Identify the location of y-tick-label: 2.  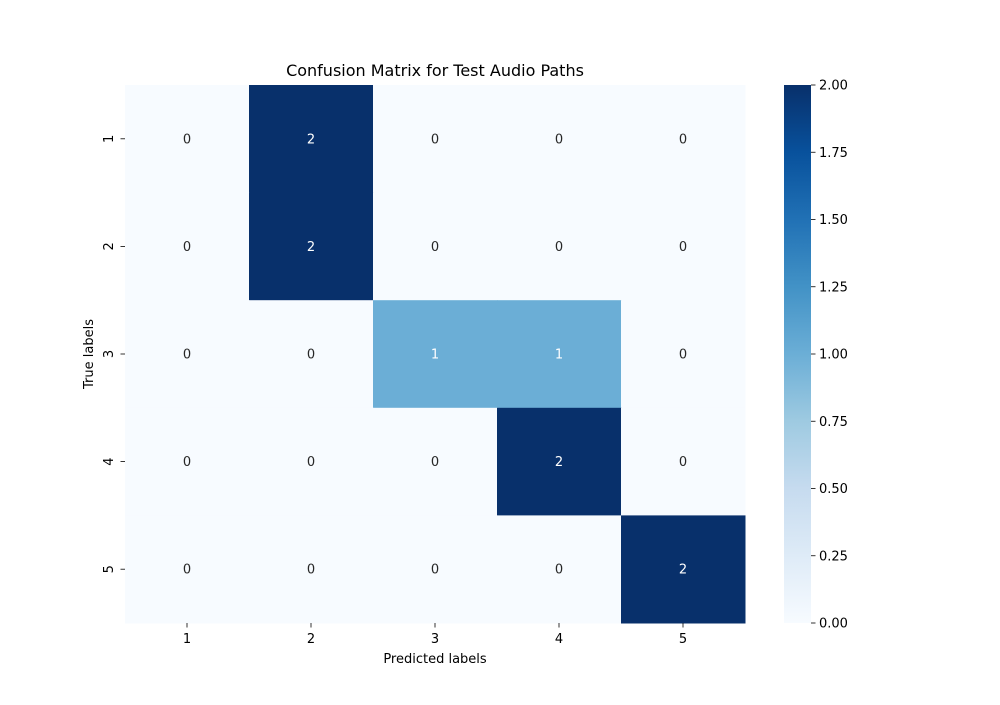
(109, 246).